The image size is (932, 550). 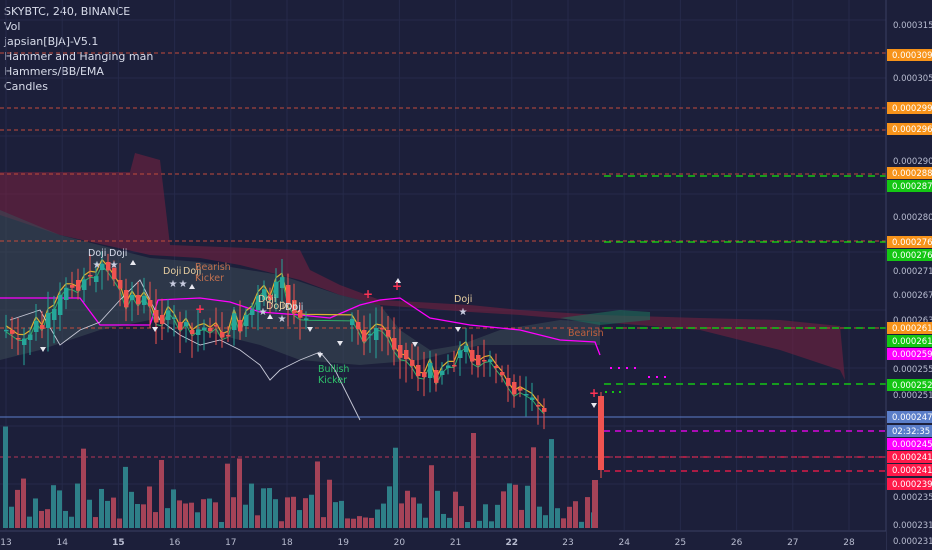 I want to click on price-badge: 0.000259, so click(x=909, y=354).